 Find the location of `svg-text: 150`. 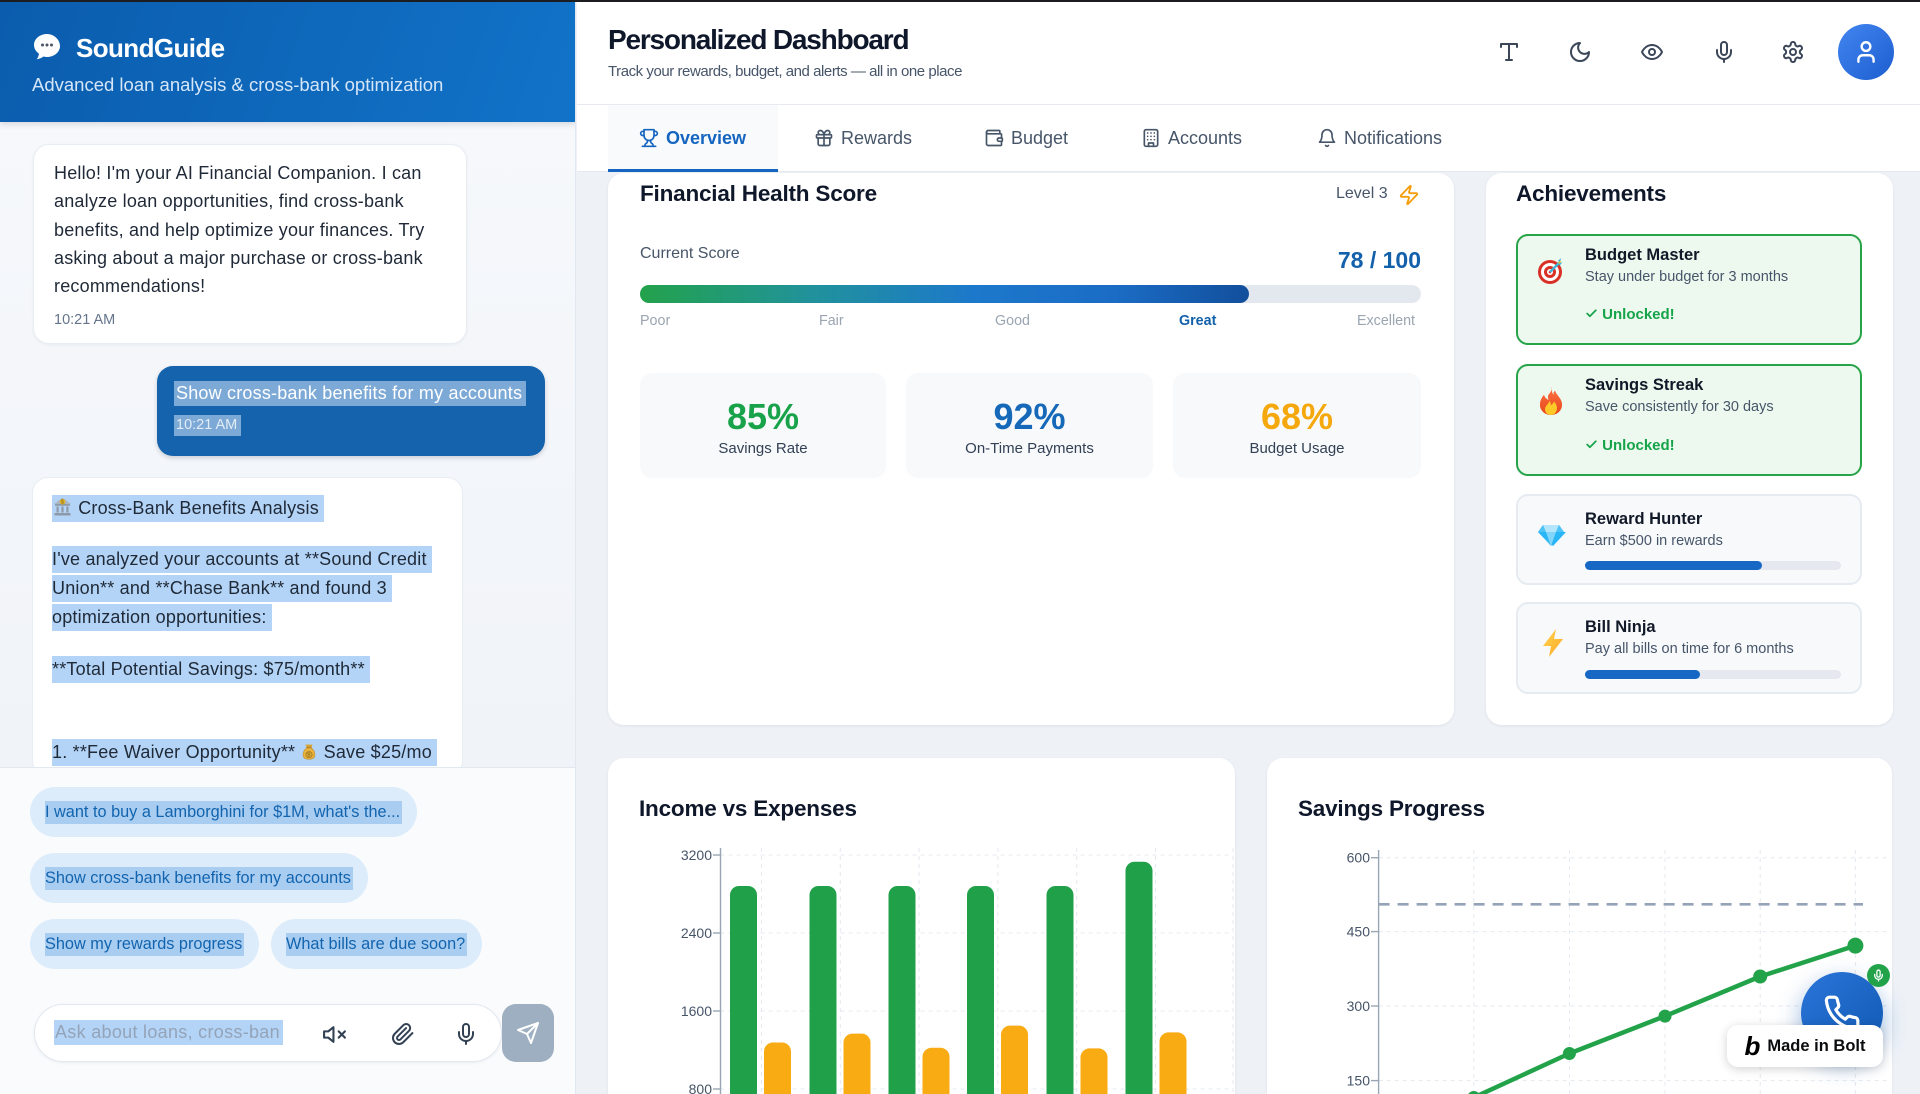

svg-text: 150 is located at coordinates (1359, 1081).